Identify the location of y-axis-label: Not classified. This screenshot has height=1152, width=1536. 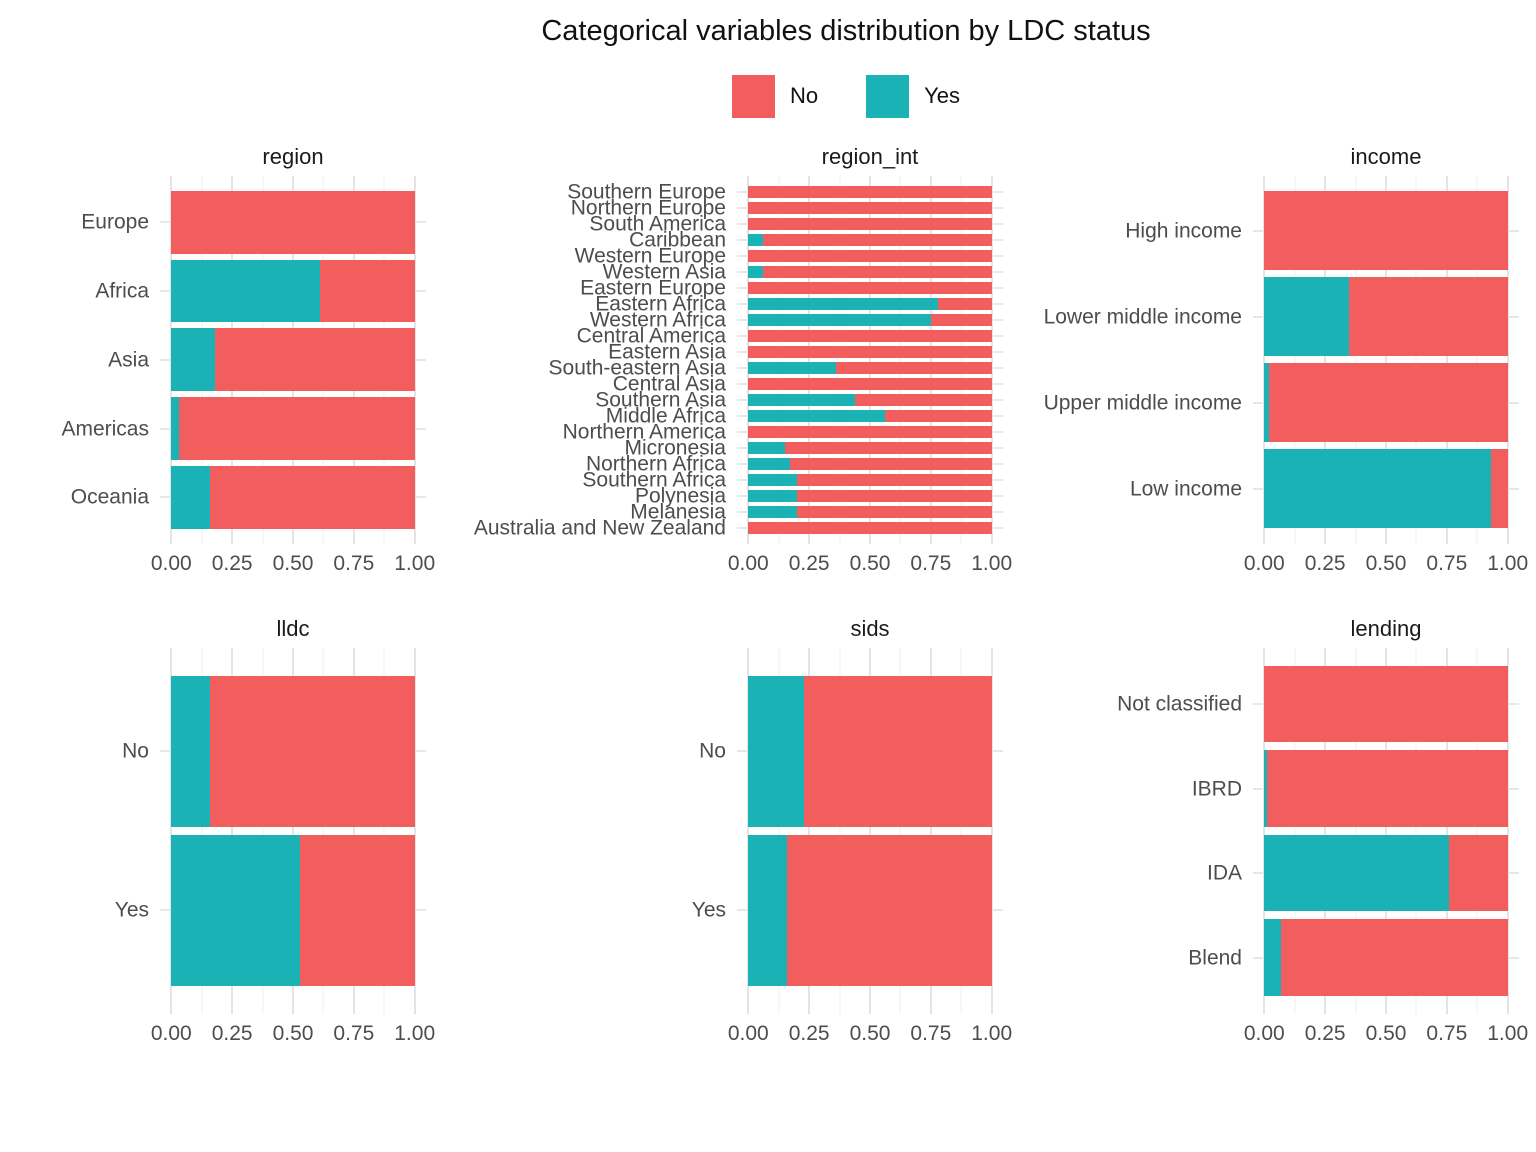
(1179, 704).